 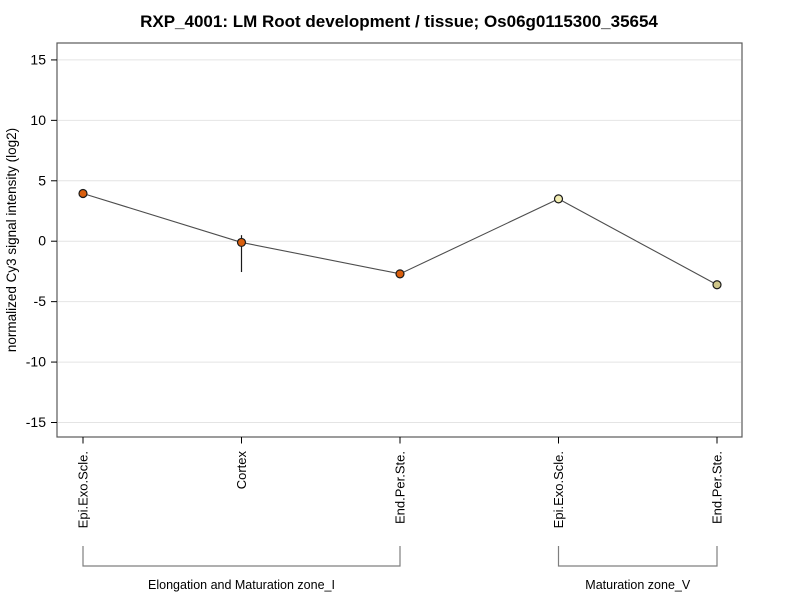 I want to click on y-tick-label: 10, so click(x=38, y=120).